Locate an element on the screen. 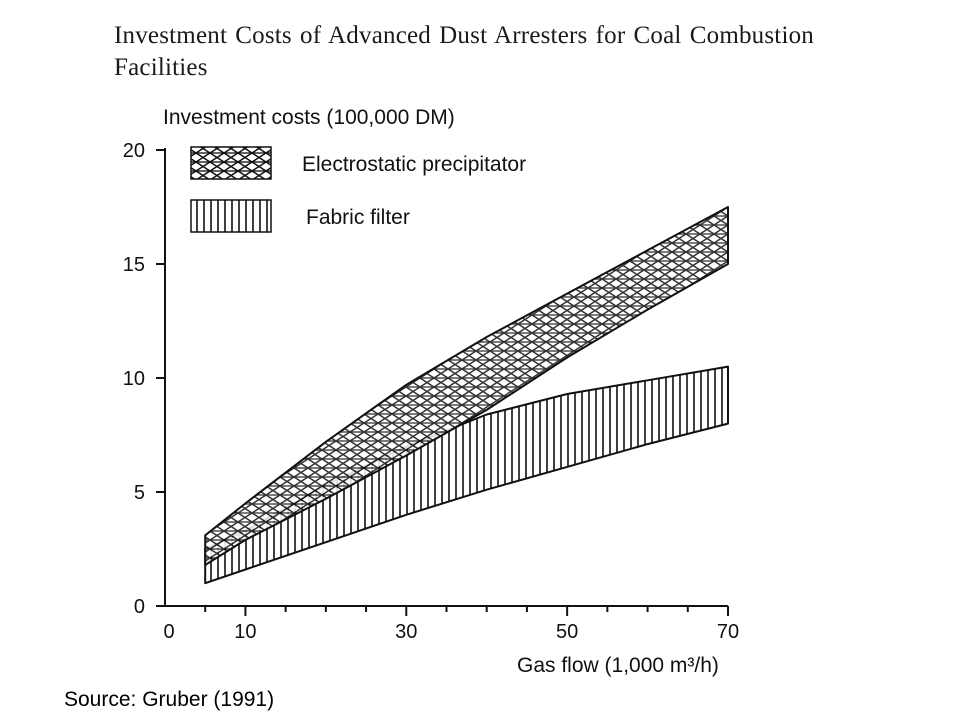 The height and width of the screenshot is (720, 960). y-axis-label: Investment costs (100,000 DM) is located at coordinates (309, 117).